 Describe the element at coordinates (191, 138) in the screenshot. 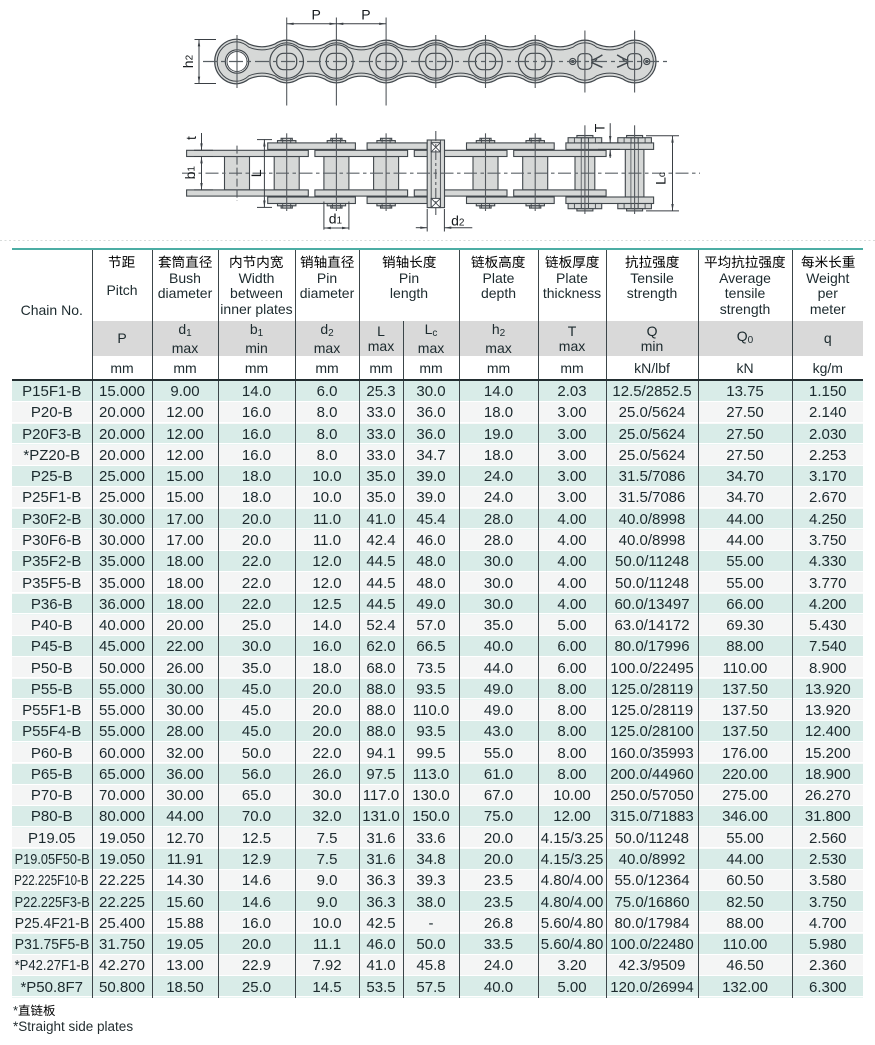

I see `svg-text: t` at that location.